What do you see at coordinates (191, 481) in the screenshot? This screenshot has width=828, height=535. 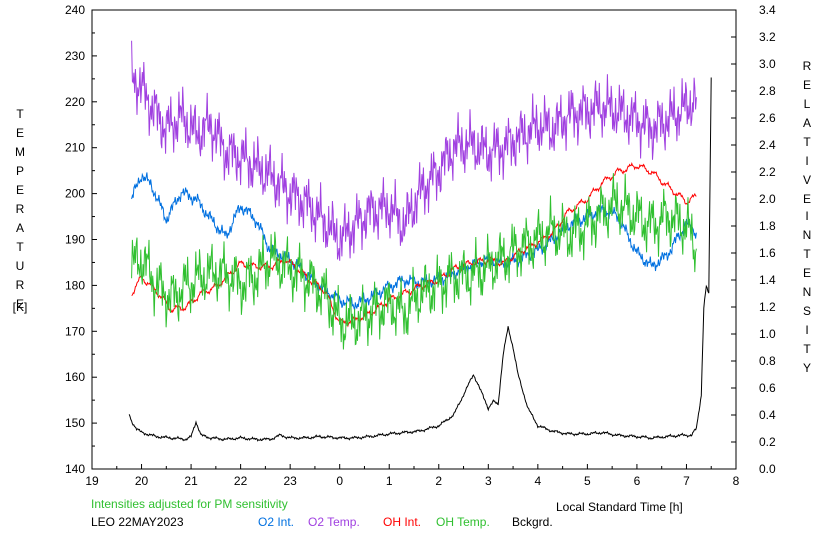 I see `x-tick-label: 21` at bounding box center [191, 481].